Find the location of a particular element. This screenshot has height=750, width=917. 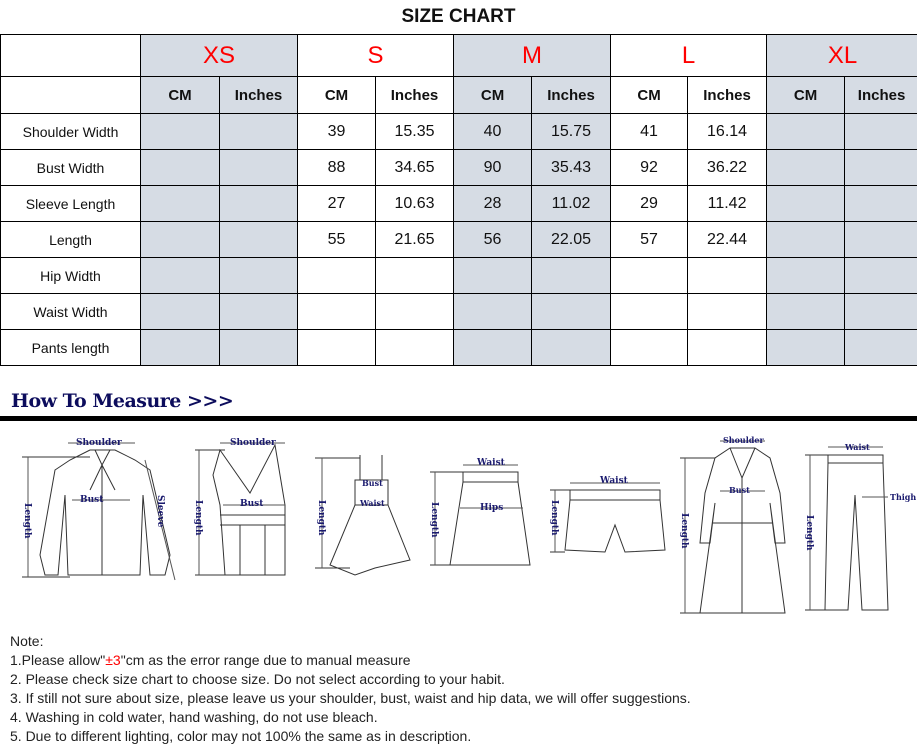

inches-cell: 15.75 is located at coordinates (571, 131).